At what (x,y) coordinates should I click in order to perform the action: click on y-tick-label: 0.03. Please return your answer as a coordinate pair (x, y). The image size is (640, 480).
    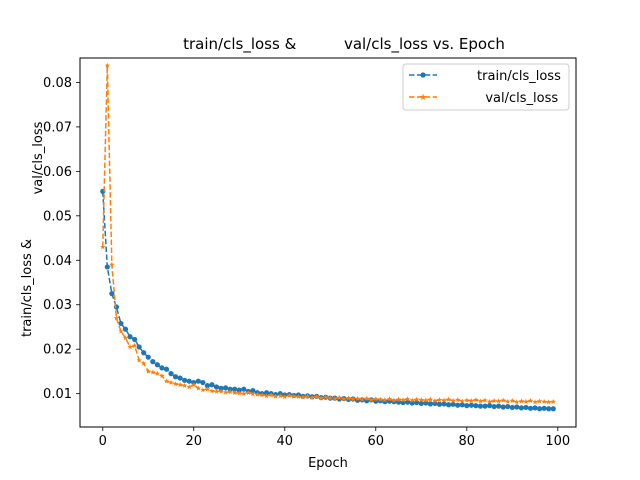
    Looking at the image, I should click on (57, 305).